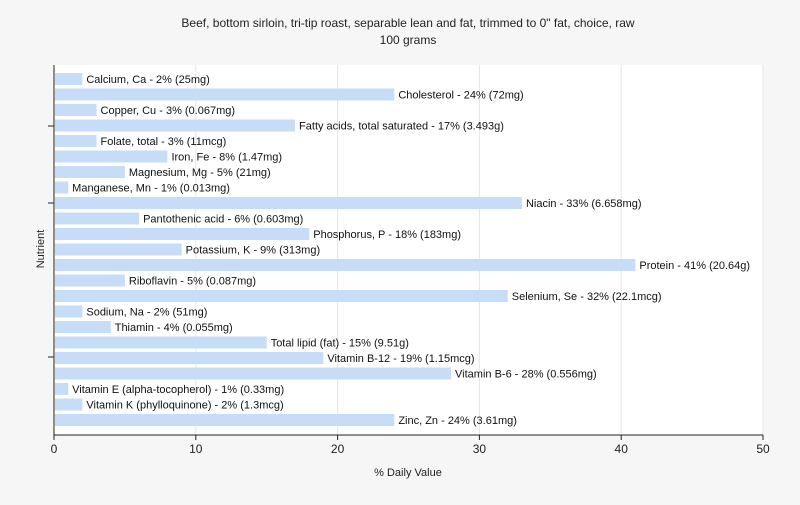  Describe the element at coordinates (622, 449) in the screenshot. I see `x-tick-label: 40` at that location.